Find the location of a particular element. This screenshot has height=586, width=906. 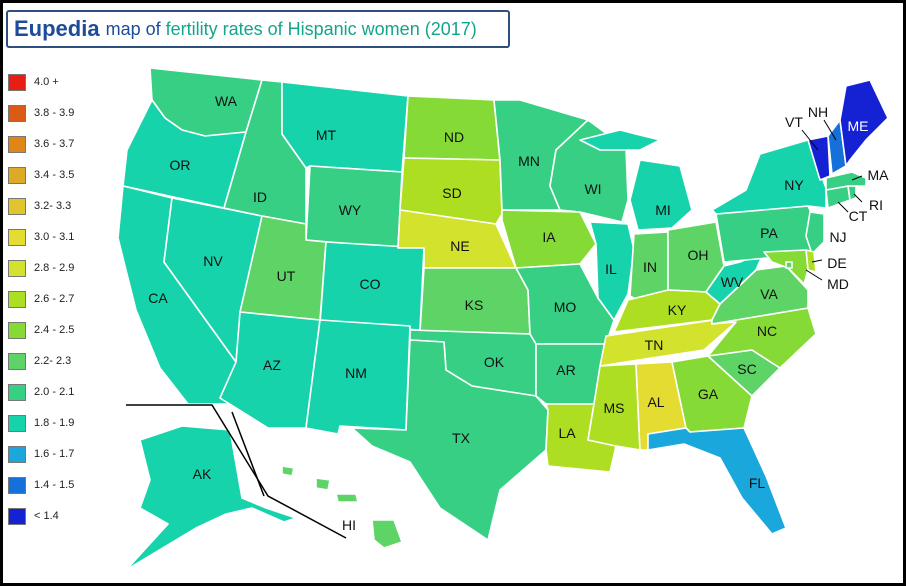

title-text: fertility rates of Hispanic women (2017) is located at coordinates (321, 28).